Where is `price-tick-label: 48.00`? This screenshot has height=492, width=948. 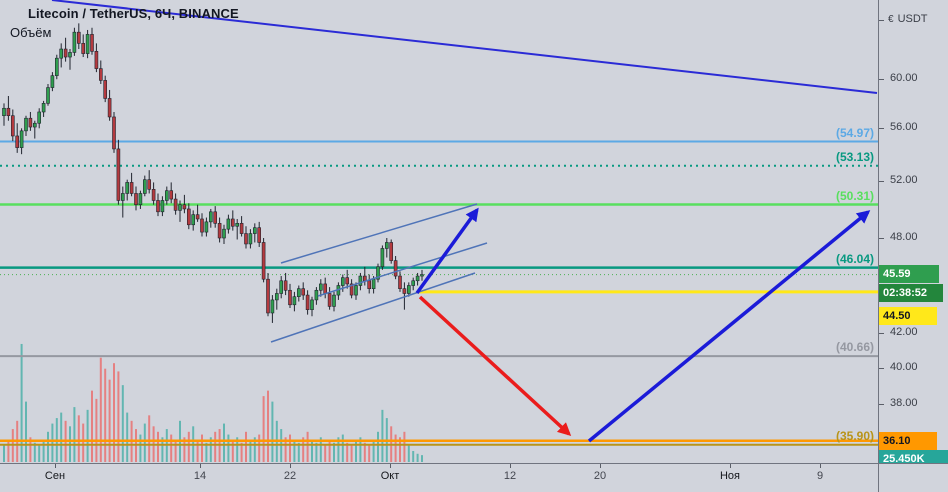 price-tick-label: 48.00 is located at coordinates (904, 237).